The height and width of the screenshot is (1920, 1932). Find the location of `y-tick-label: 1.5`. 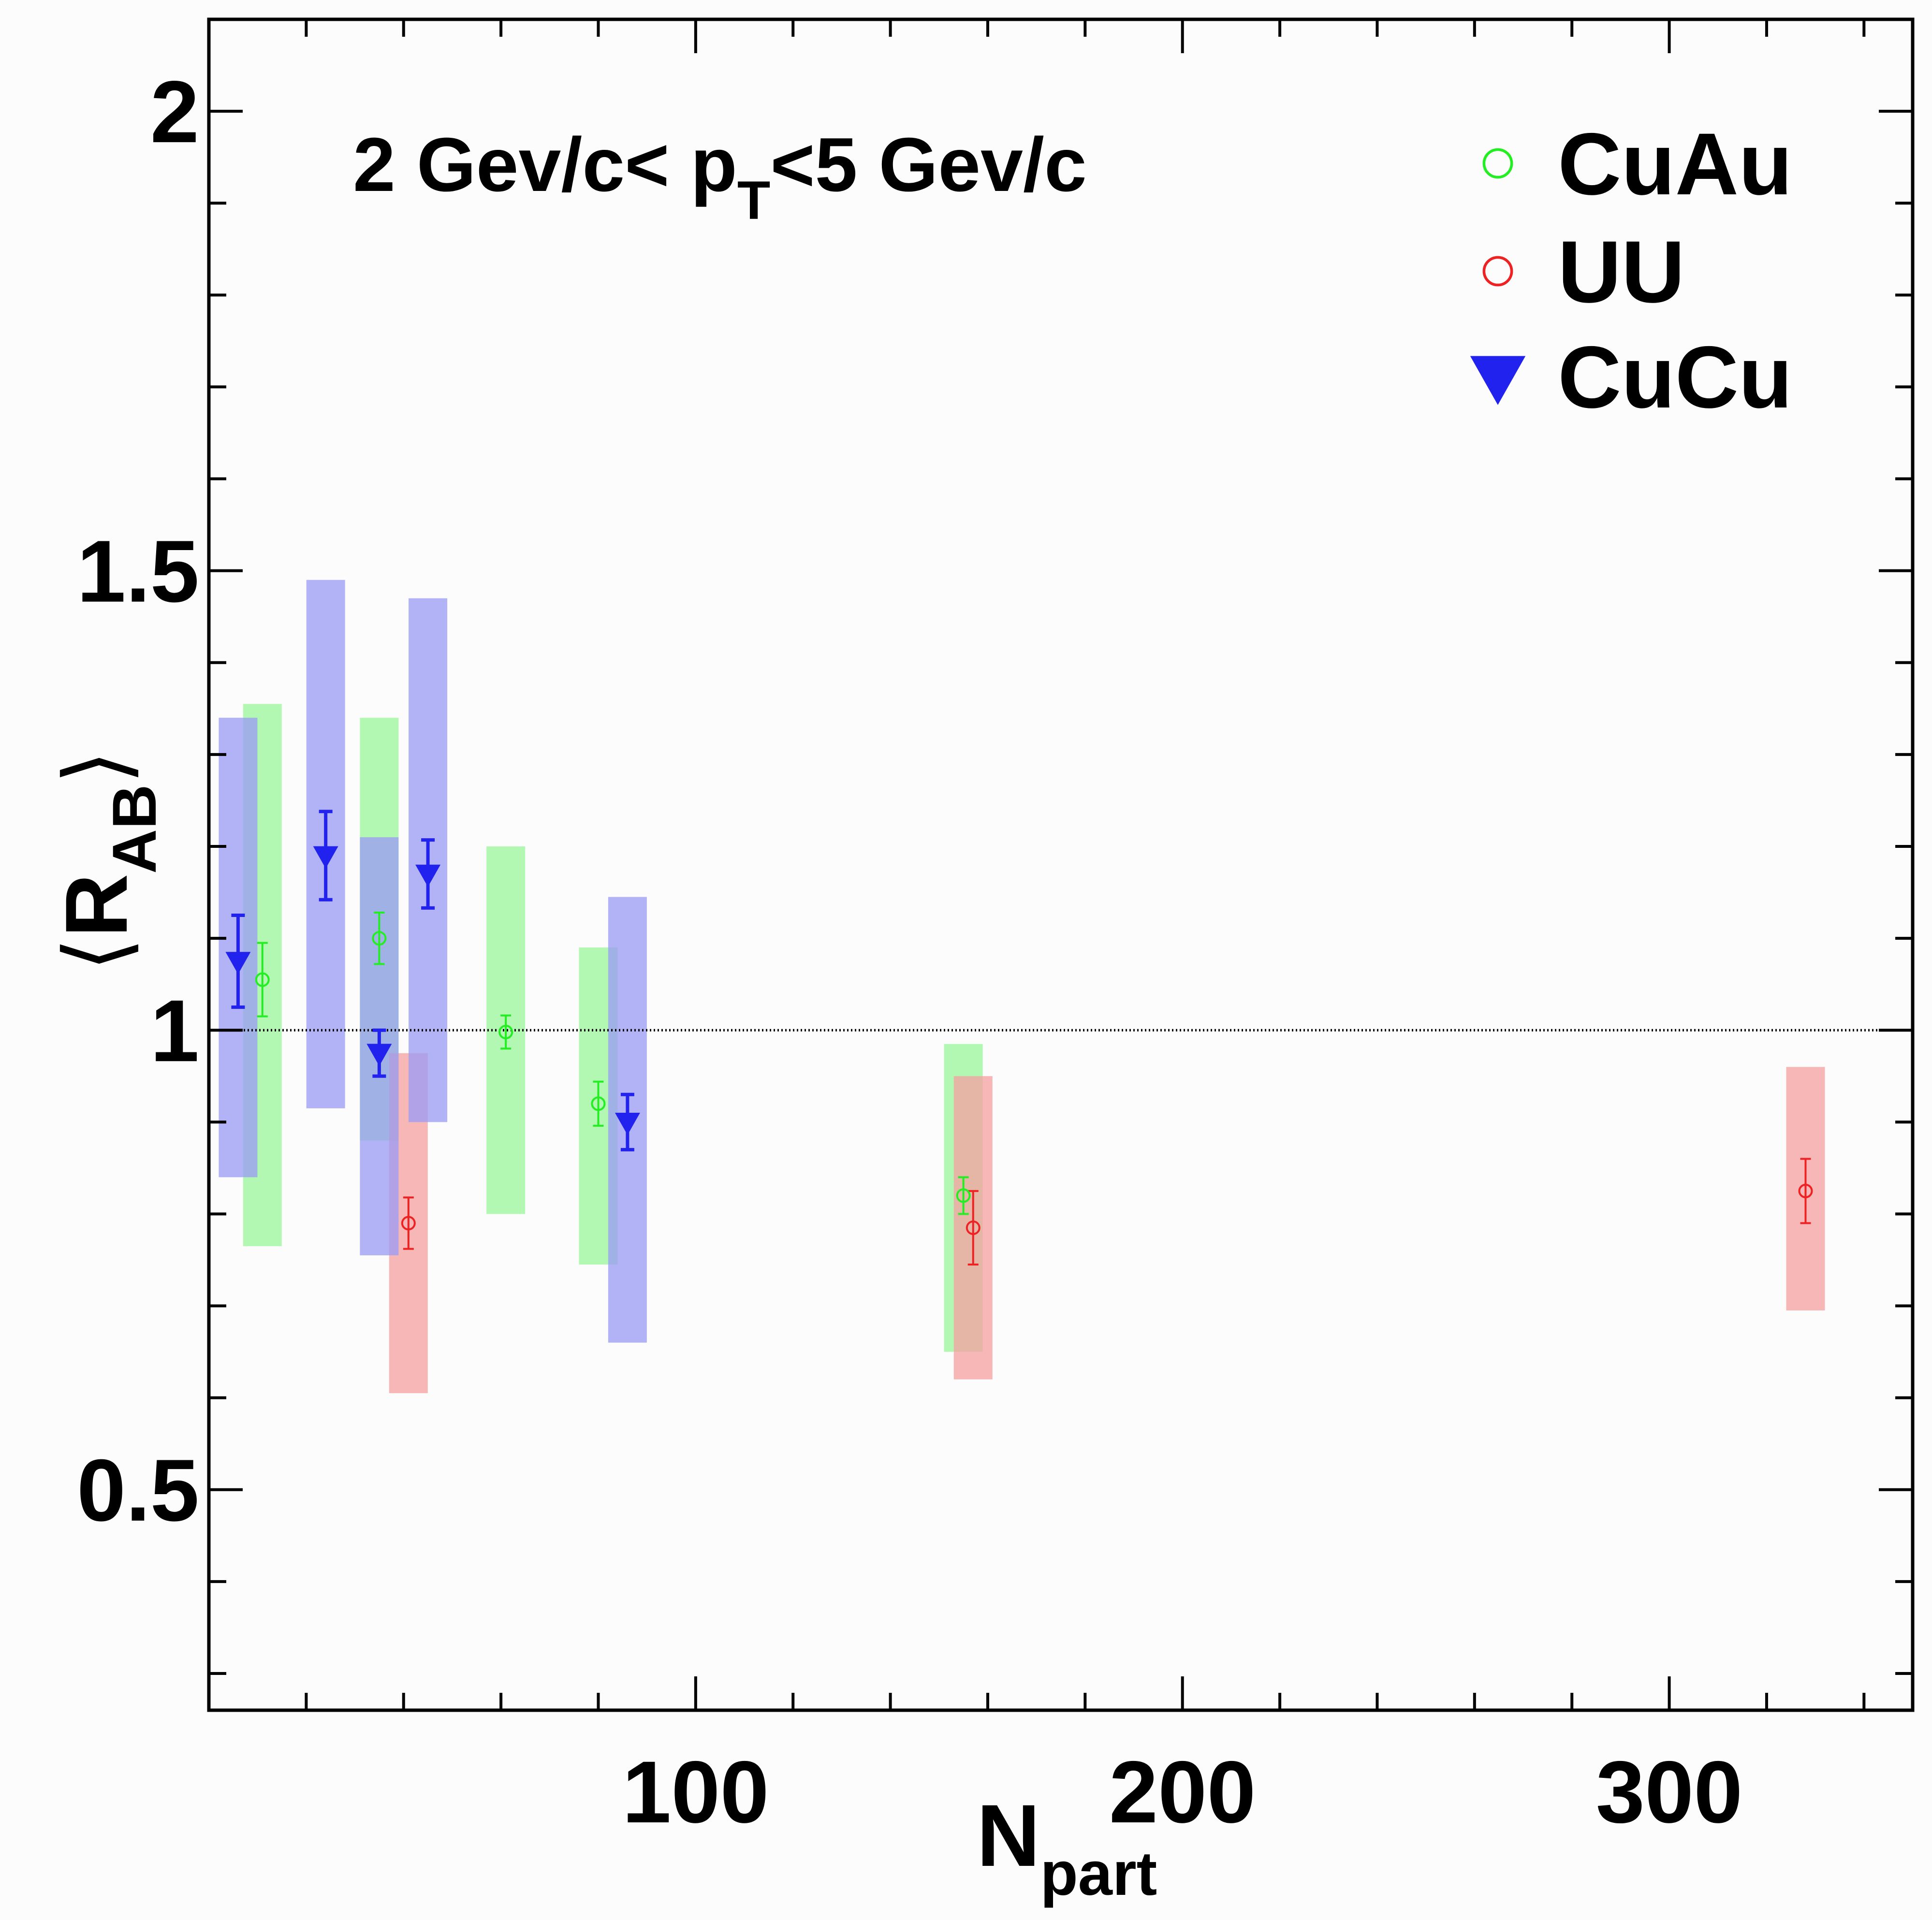

y-tick-label: 1.5 is located at coordinates (138, 572).